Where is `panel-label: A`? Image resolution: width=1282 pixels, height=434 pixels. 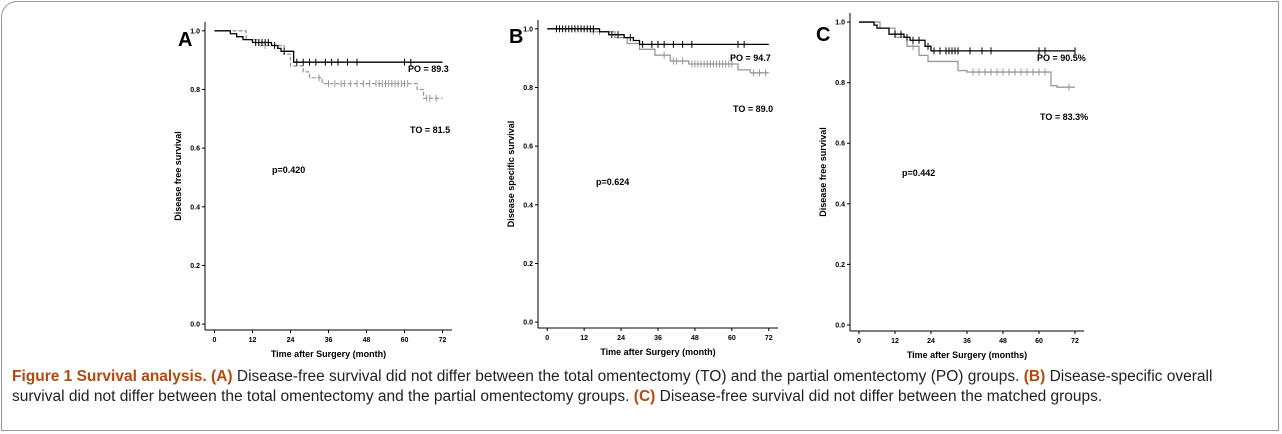
panel-label: A is located at coordinates (185, 40).